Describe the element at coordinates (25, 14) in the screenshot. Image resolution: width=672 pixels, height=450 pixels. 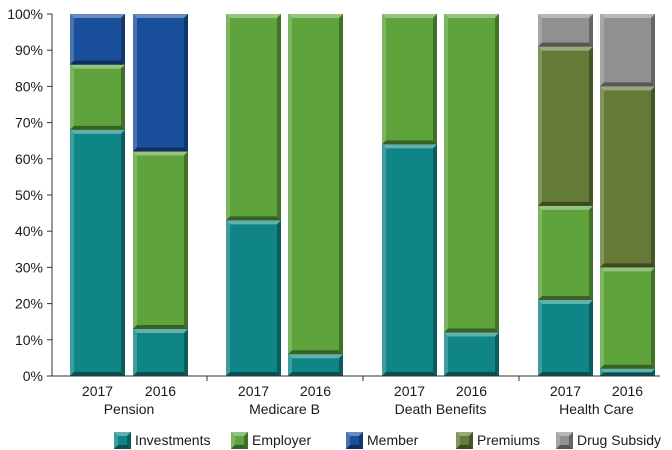
I see `y-tick-label: 100%` at that location.